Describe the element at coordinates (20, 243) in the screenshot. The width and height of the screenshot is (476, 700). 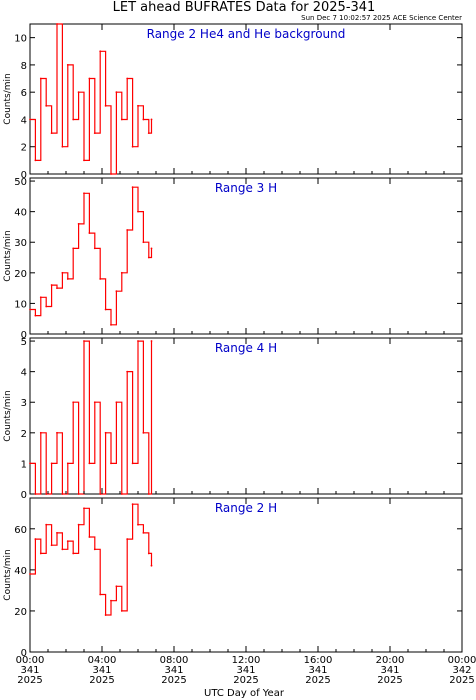
I see `y-tick-label: 30` at that location.